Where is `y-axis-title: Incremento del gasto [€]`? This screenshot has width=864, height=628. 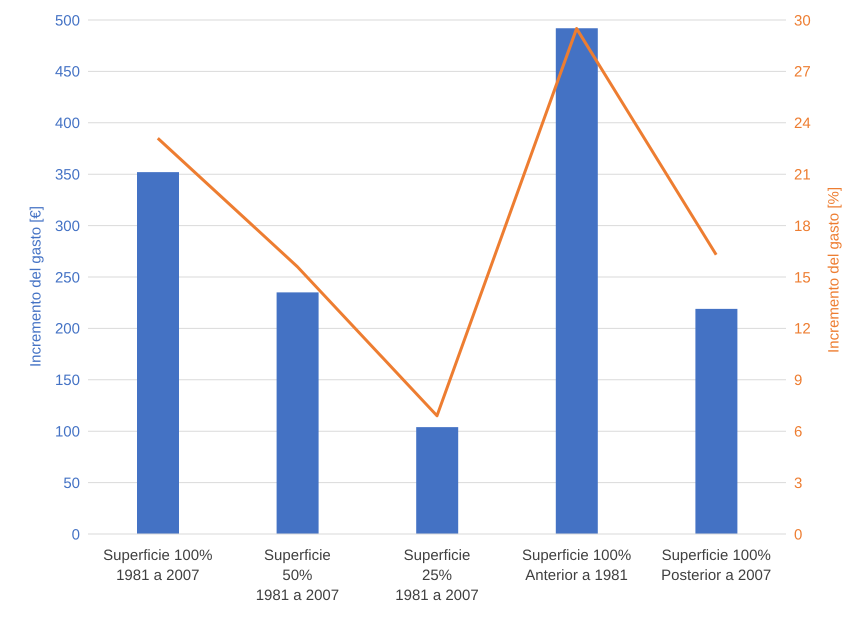 y-axis-title: Incremento del gasto [€] is located at coordinates (35, 286).